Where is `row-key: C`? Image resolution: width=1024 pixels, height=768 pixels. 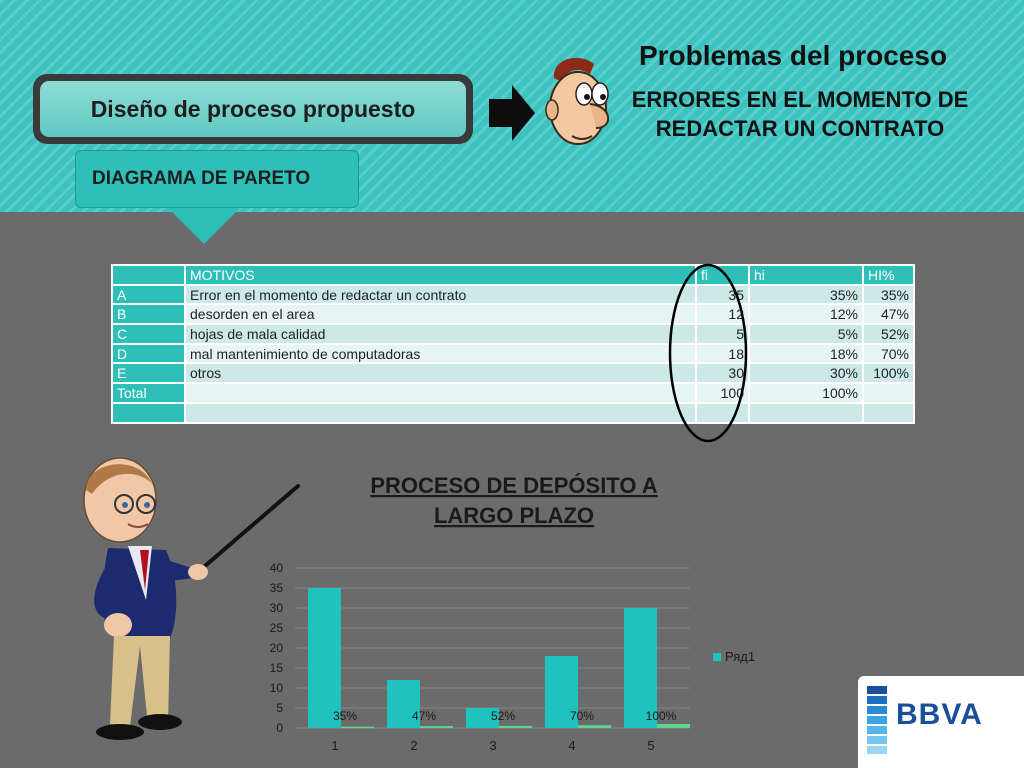
row-key: C is located at coordinates (148, 334).